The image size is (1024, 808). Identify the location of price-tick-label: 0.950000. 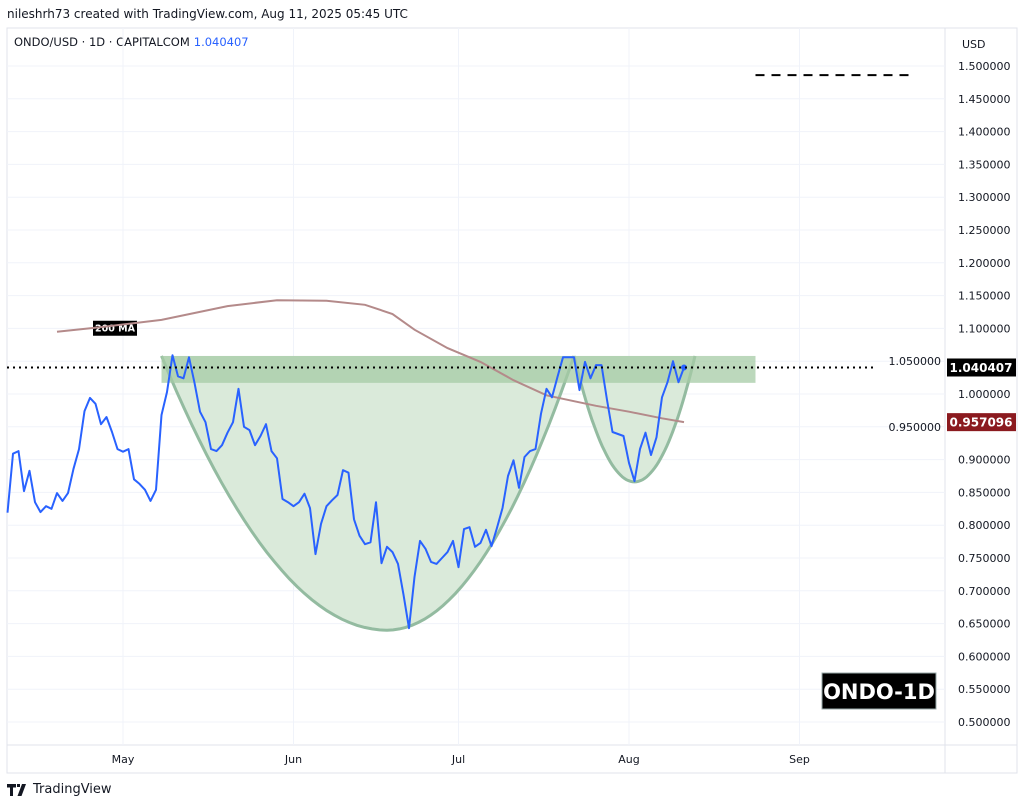
(915, 427).